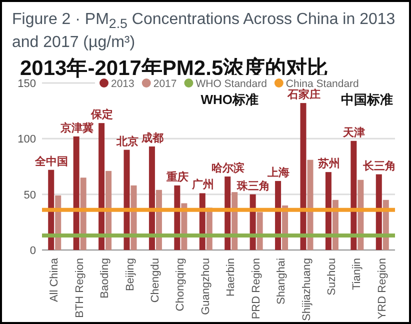  Describe the element at coordinates (177, 177) in the screenshot. I see `annotation: 重庆` at that location.